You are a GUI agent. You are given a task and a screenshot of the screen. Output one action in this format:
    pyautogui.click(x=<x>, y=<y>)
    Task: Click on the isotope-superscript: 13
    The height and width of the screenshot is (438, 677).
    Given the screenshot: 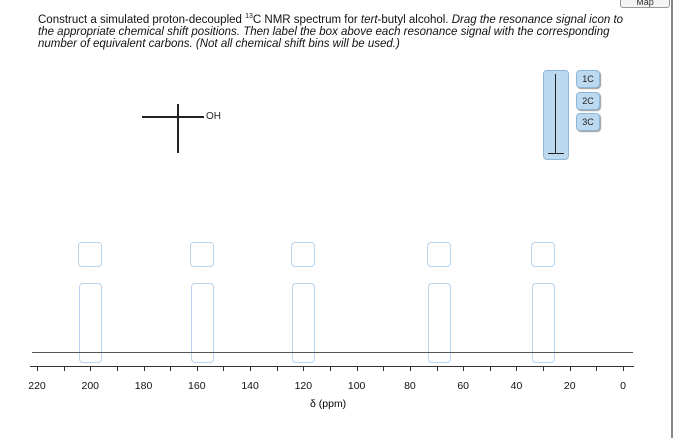 What is the action you would take?
    pyautogui.click(x=249, y=16)
    